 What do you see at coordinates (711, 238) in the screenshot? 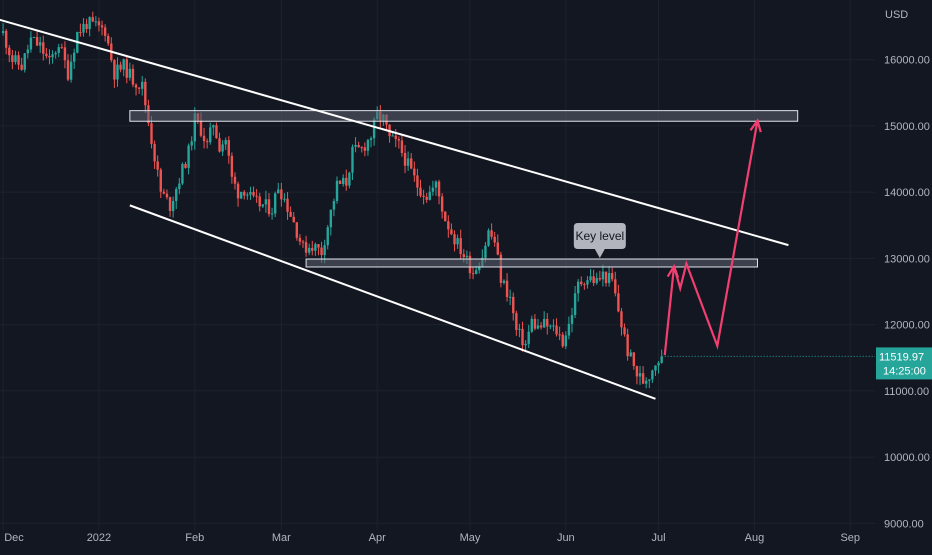
I see `projection-arrow-path` at bounding box center [711, 238].